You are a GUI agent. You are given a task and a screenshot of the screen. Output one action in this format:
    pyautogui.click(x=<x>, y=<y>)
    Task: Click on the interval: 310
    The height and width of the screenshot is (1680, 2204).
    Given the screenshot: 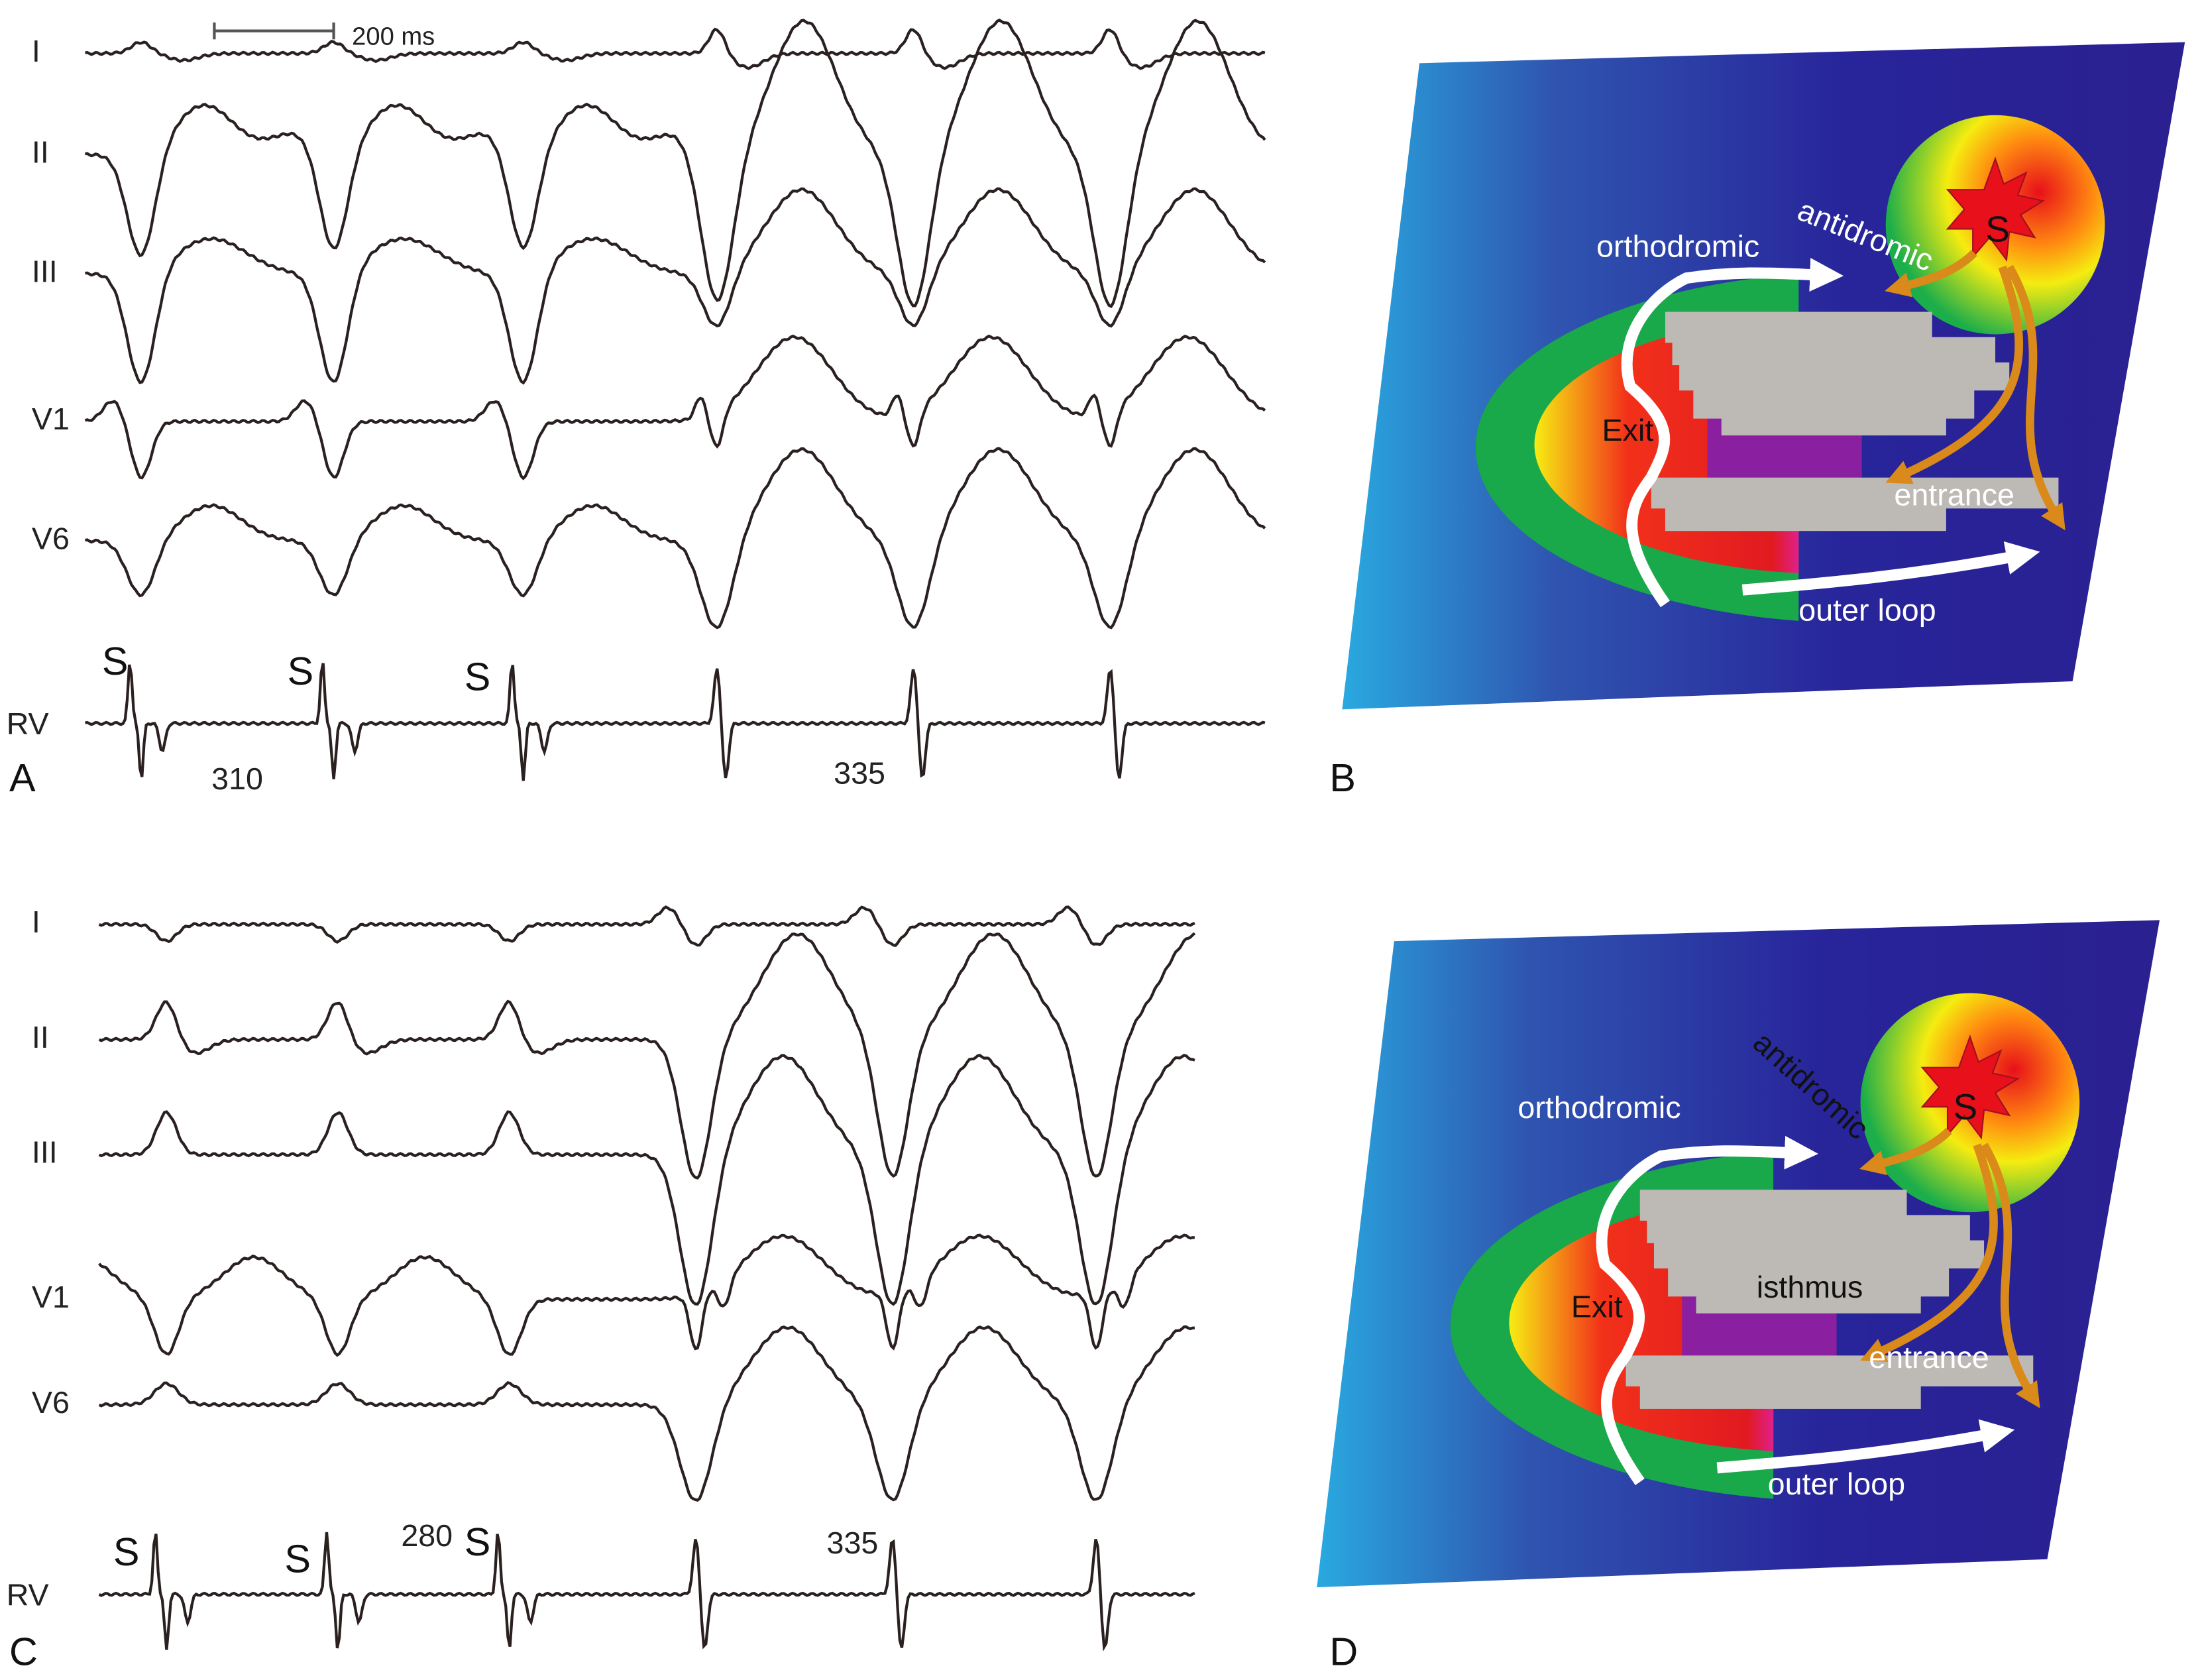 What is the action you would take?
    pyautogui.click(x=237, y=779)
    